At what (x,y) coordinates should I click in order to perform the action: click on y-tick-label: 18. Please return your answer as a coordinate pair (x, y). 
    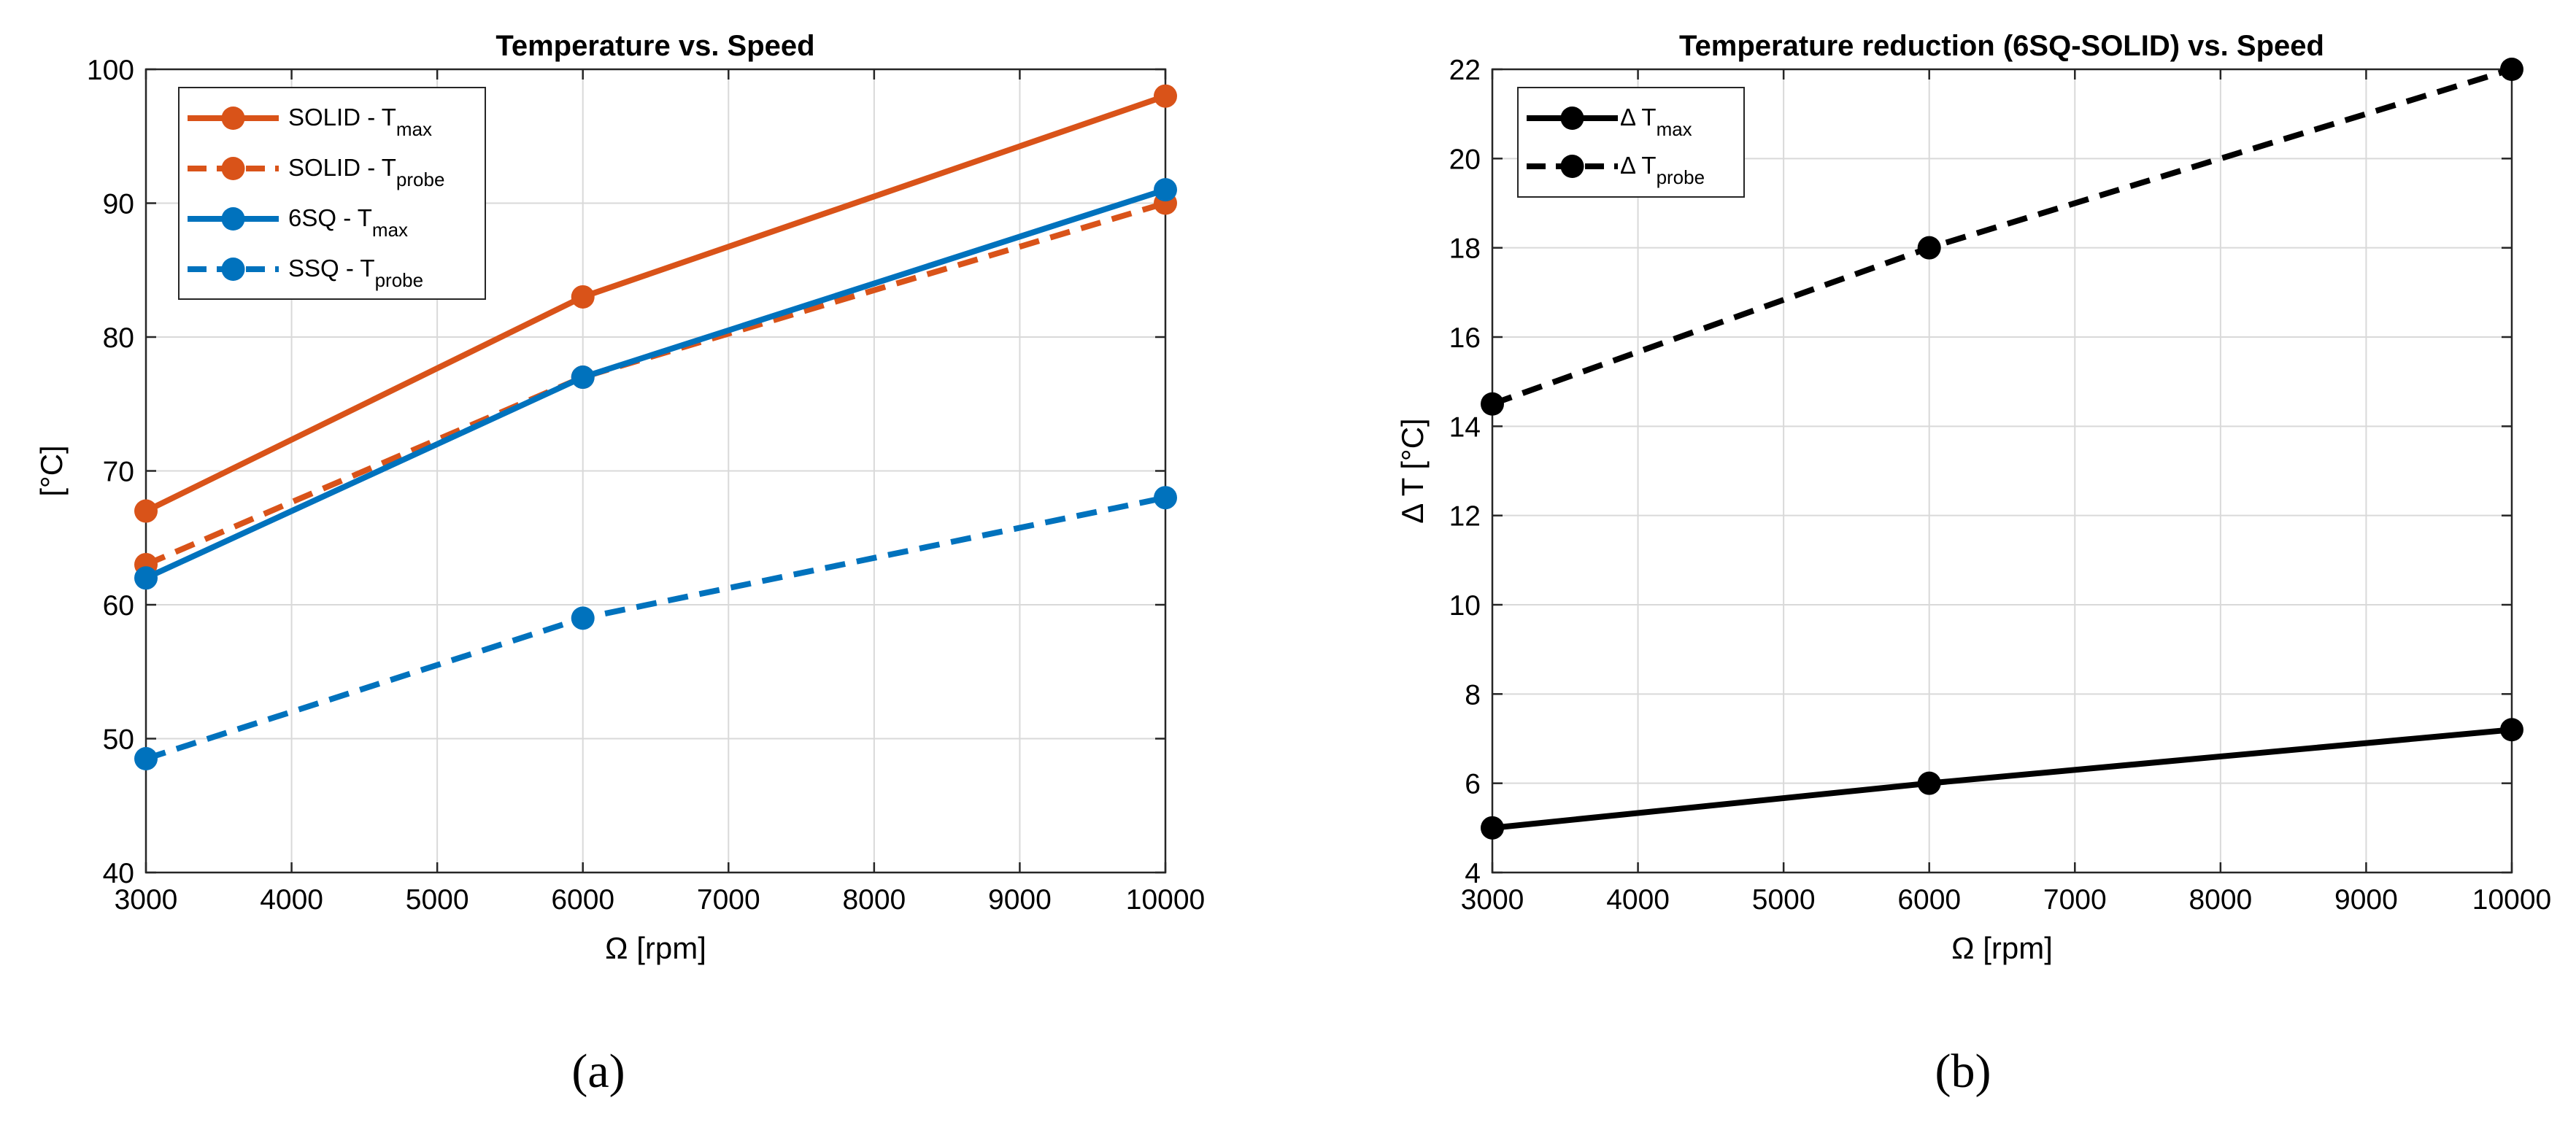
    Looking at the image, I should click on (1465, 249).